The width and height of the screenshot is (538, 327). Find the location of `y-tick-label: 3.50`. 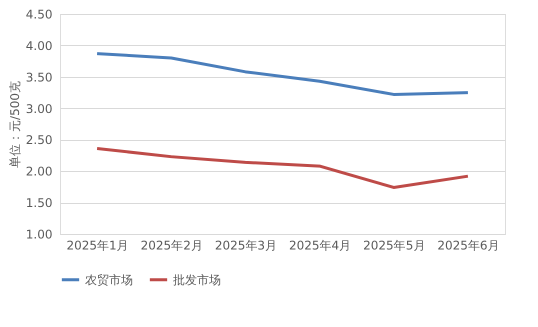

y-tick-label: 3.50 is located at coordinates (39, 77).